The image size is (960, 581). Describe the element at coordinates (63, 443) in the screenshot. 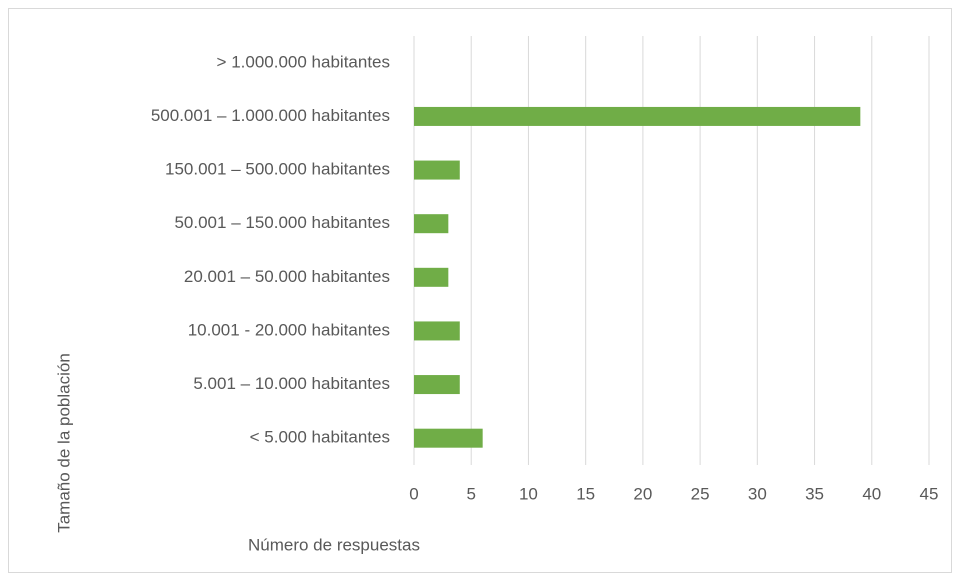

I see `y-axis-label: Tamaño de la población` at that location.